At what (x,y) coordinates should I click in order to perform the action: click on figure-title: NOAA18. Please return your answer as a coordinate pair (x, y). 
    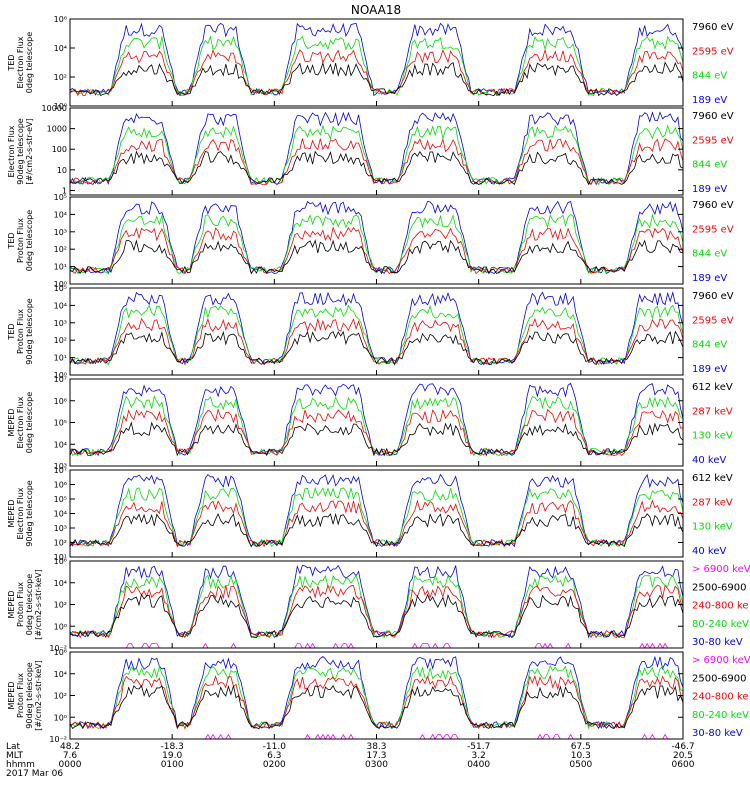
    Looking at the image, I should click on (376, 10).